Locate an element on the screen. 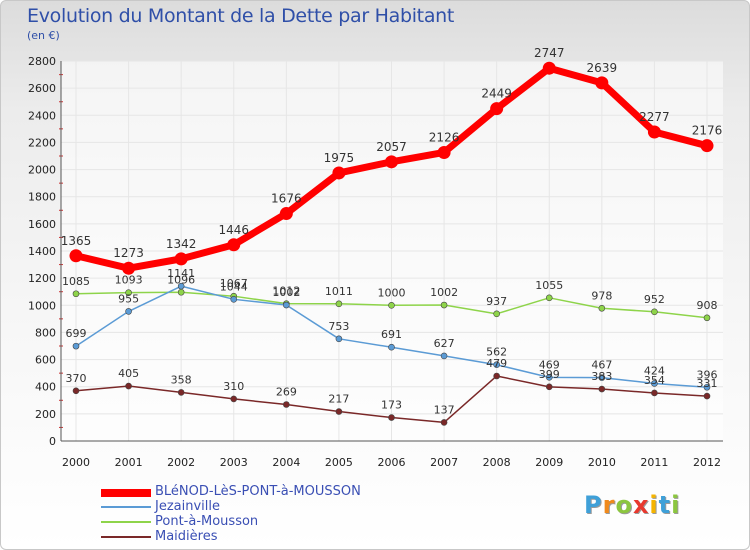 This screenshot has height=550, width=750. y-tick-label: 2600 is located at coordinates (42, 88).